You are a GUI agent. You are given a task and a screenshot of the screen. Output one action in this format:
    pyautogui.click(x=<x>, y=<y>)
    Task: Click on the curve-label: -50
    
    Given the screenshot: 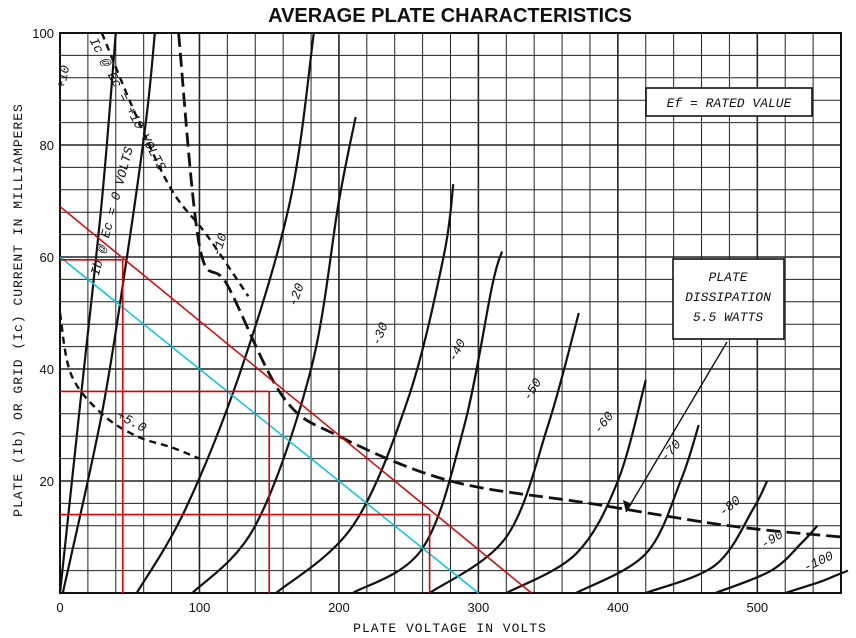 What is the action you would take?
    pyautogui.click(x=532, y=389)
    